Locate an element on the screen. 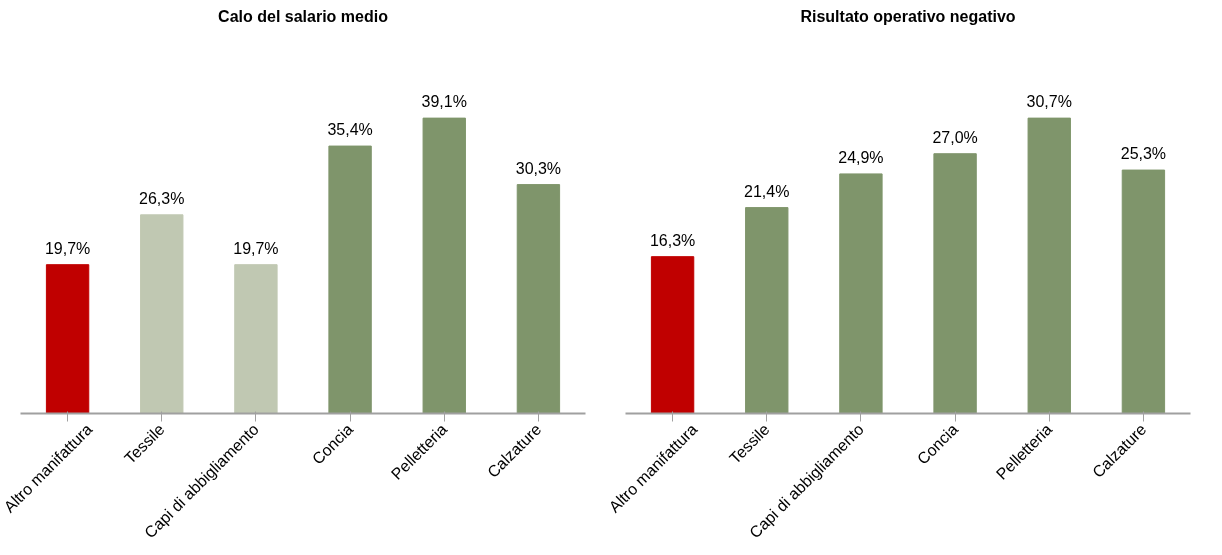  data-label: 27,0% is located at coordinates (955, 137).